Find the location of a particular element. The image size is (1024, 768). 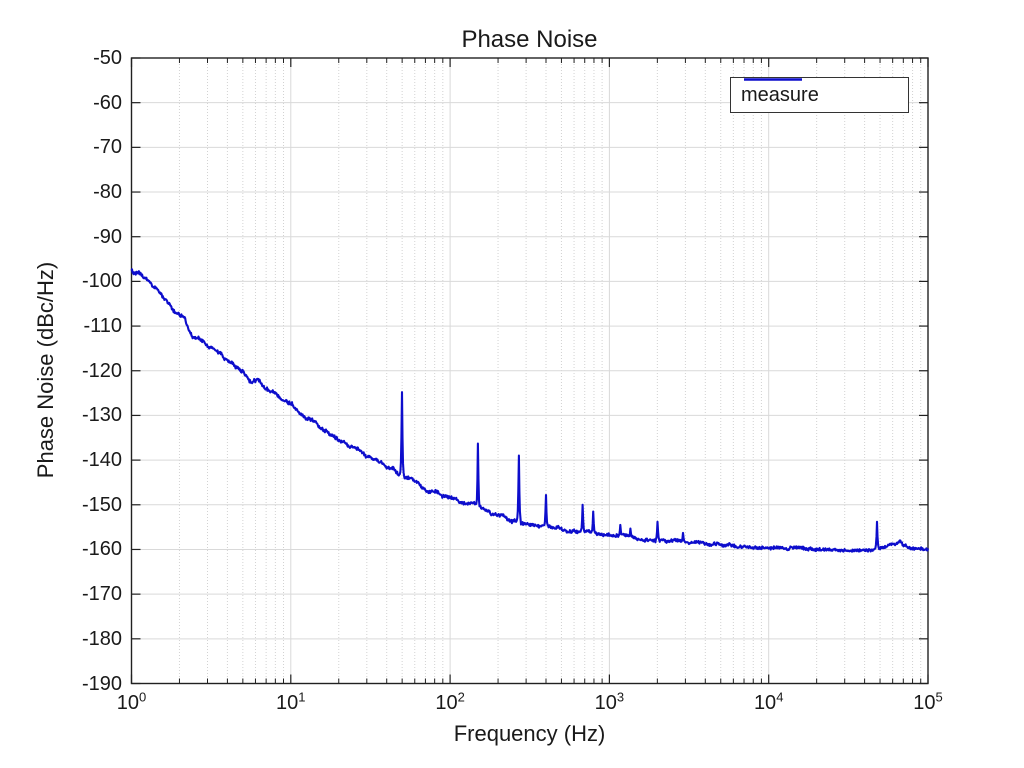

x-tick-label: 10² is located at coordinates (450, 701).